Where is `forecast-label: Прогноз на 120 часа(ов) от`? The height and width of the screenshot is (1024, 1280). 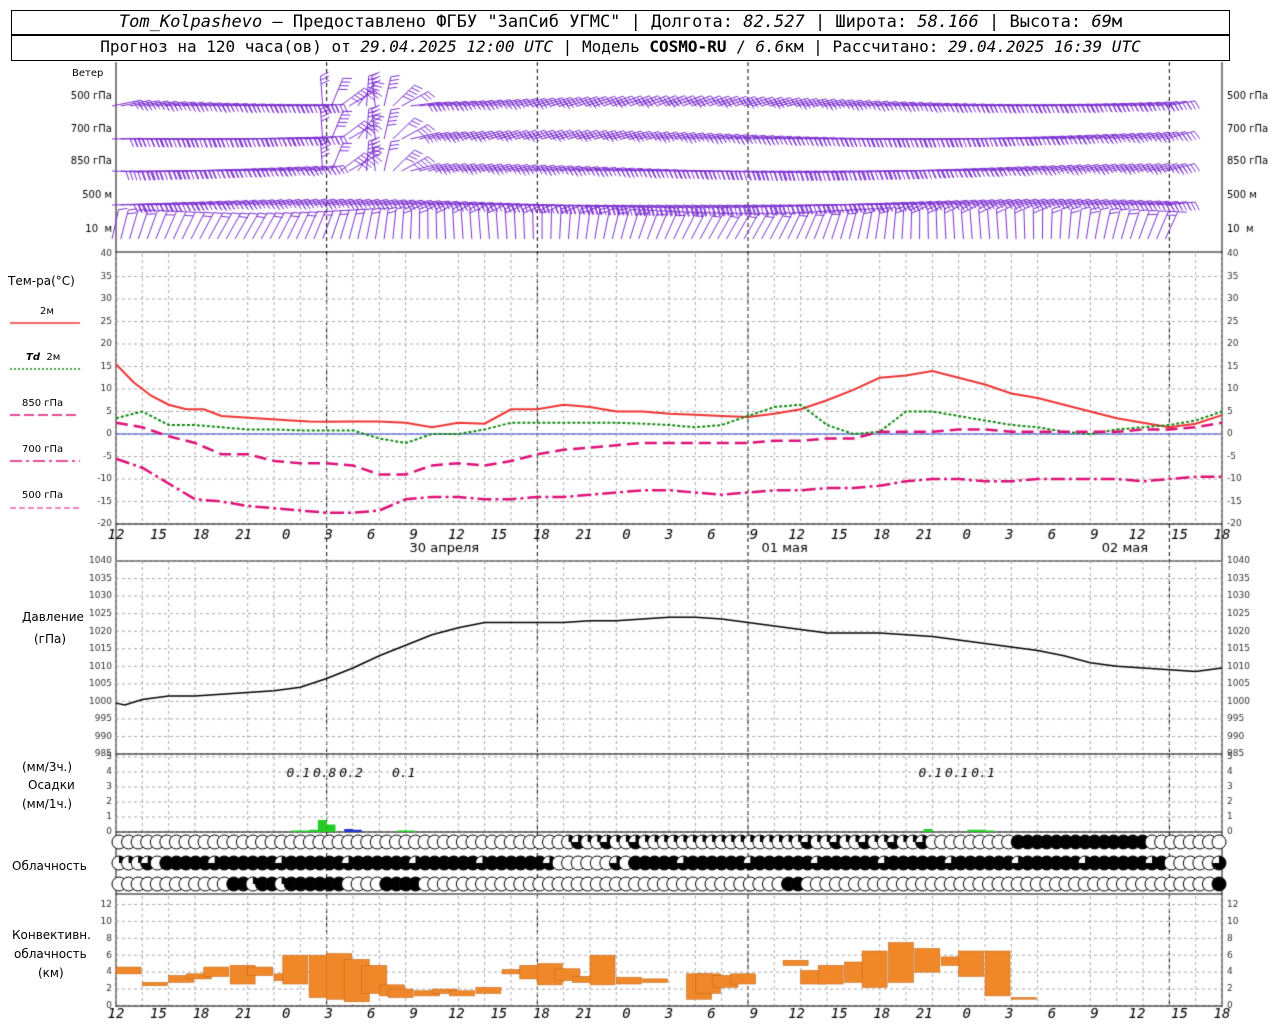
forecast-label: Прогноз на 120 часа(ов) от is located at coordinates (225, 46).